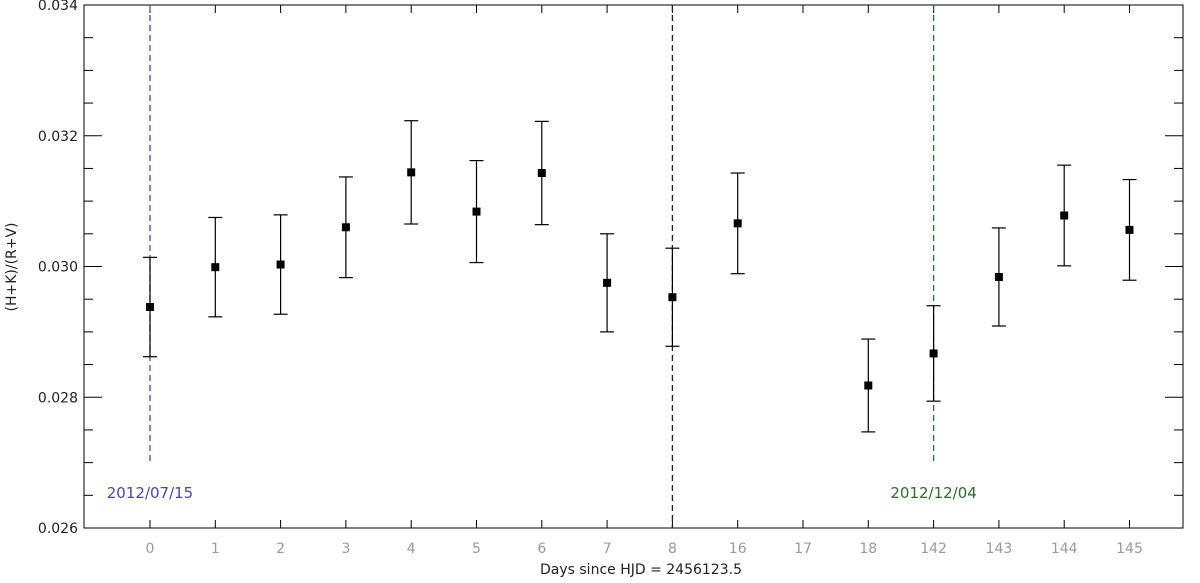 Image resolution: width=1200 pixels, height=583 pixels. I want to click on date-annotation: 2012/12/04, so click(933, 493).